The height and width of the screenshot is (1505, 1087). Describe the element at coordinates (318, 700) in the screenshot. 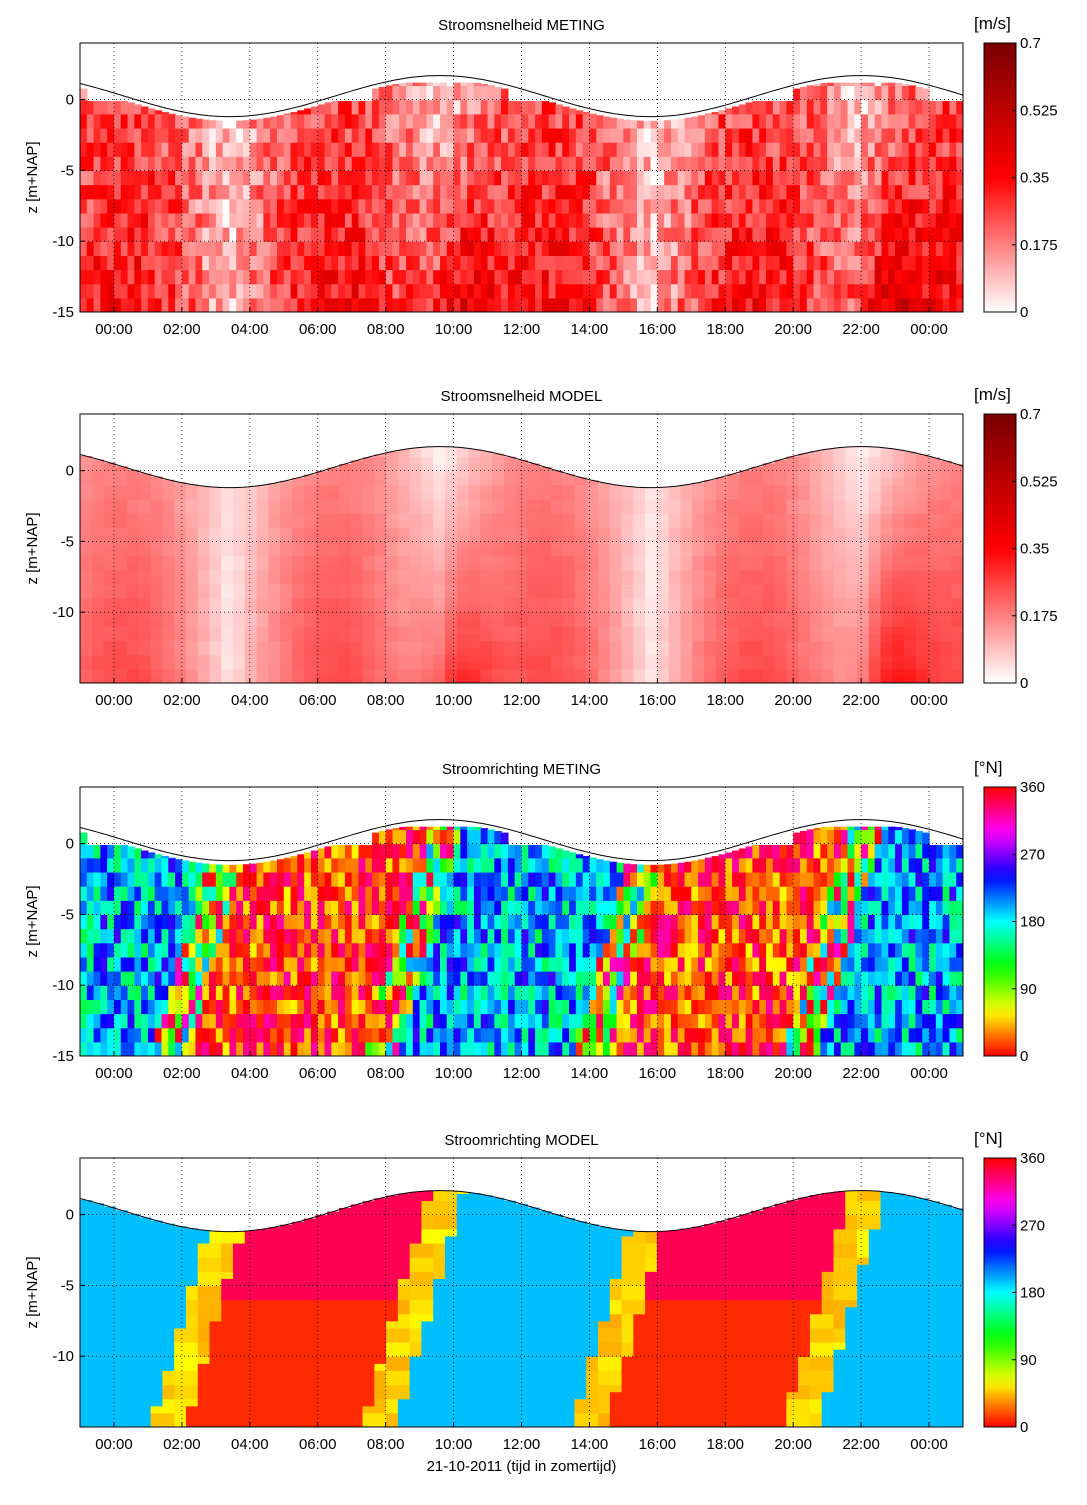

I see `x-tick-label: 06:00` at that location.